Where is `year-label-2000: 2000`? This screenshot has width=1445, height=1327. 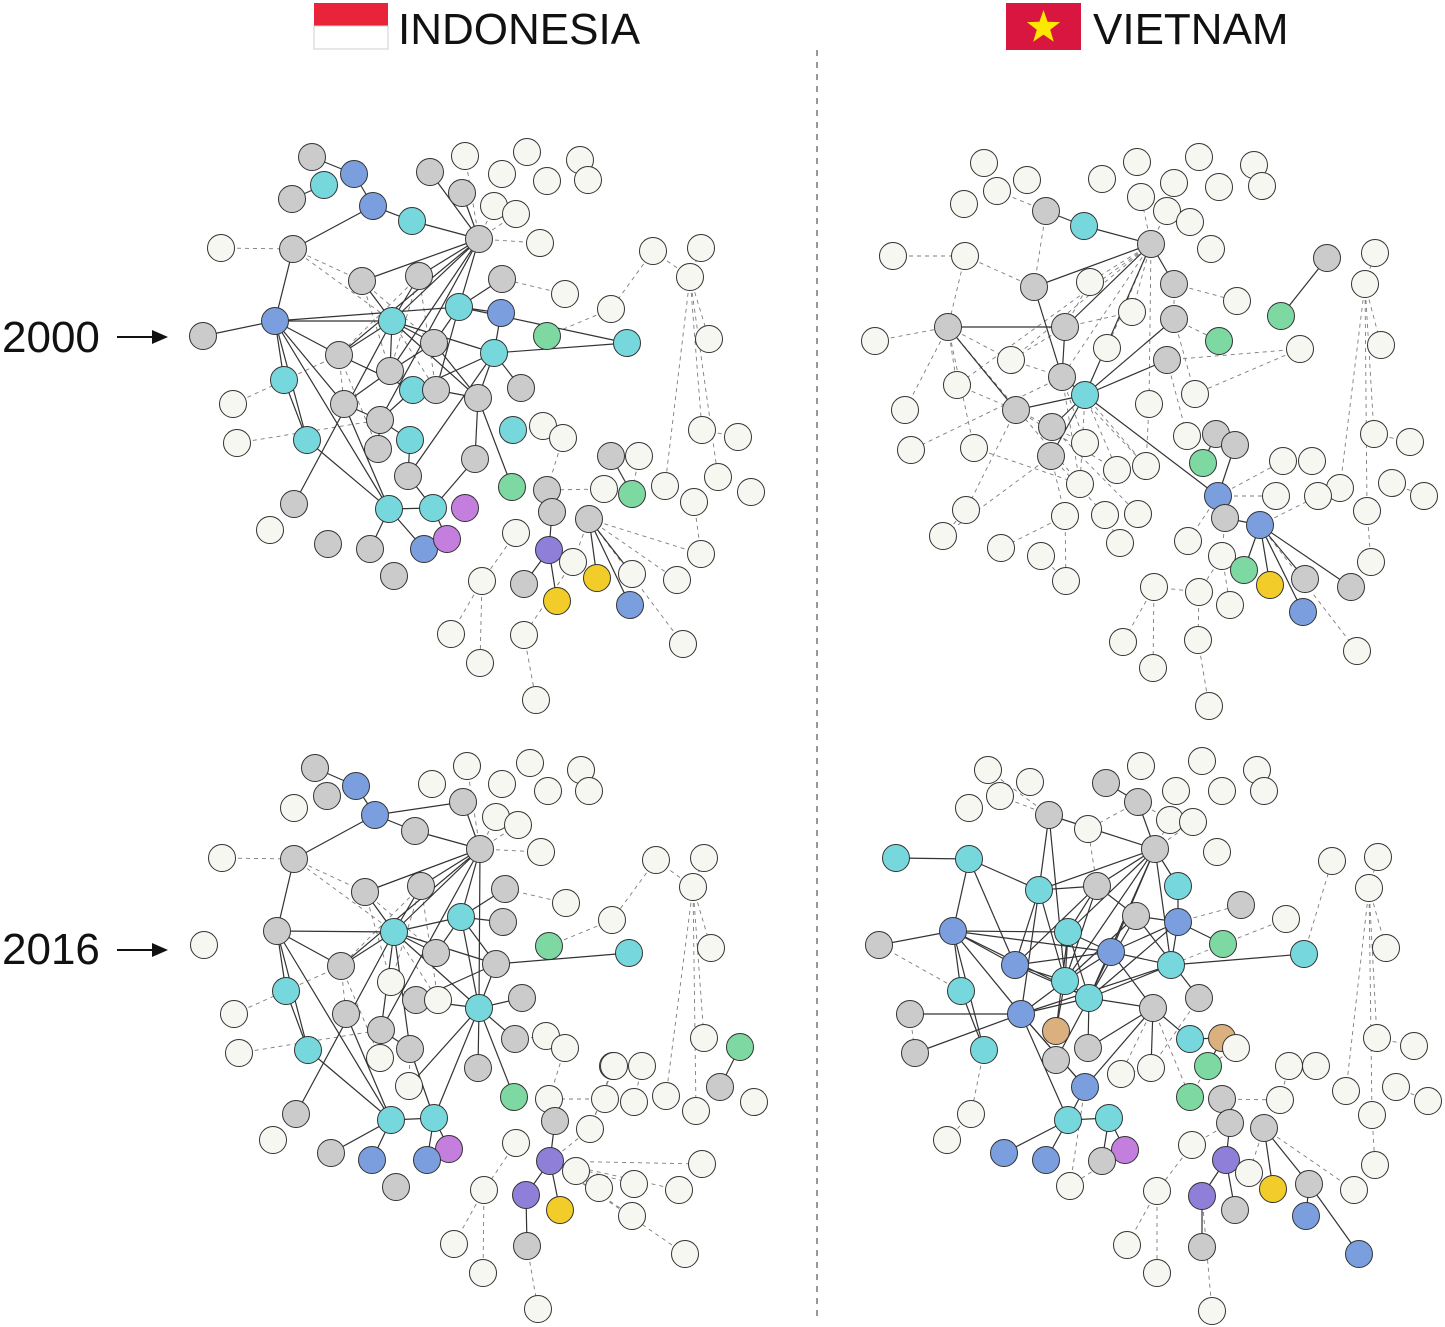 year-label-2000: 2000 is located at coordinates (51, 337).